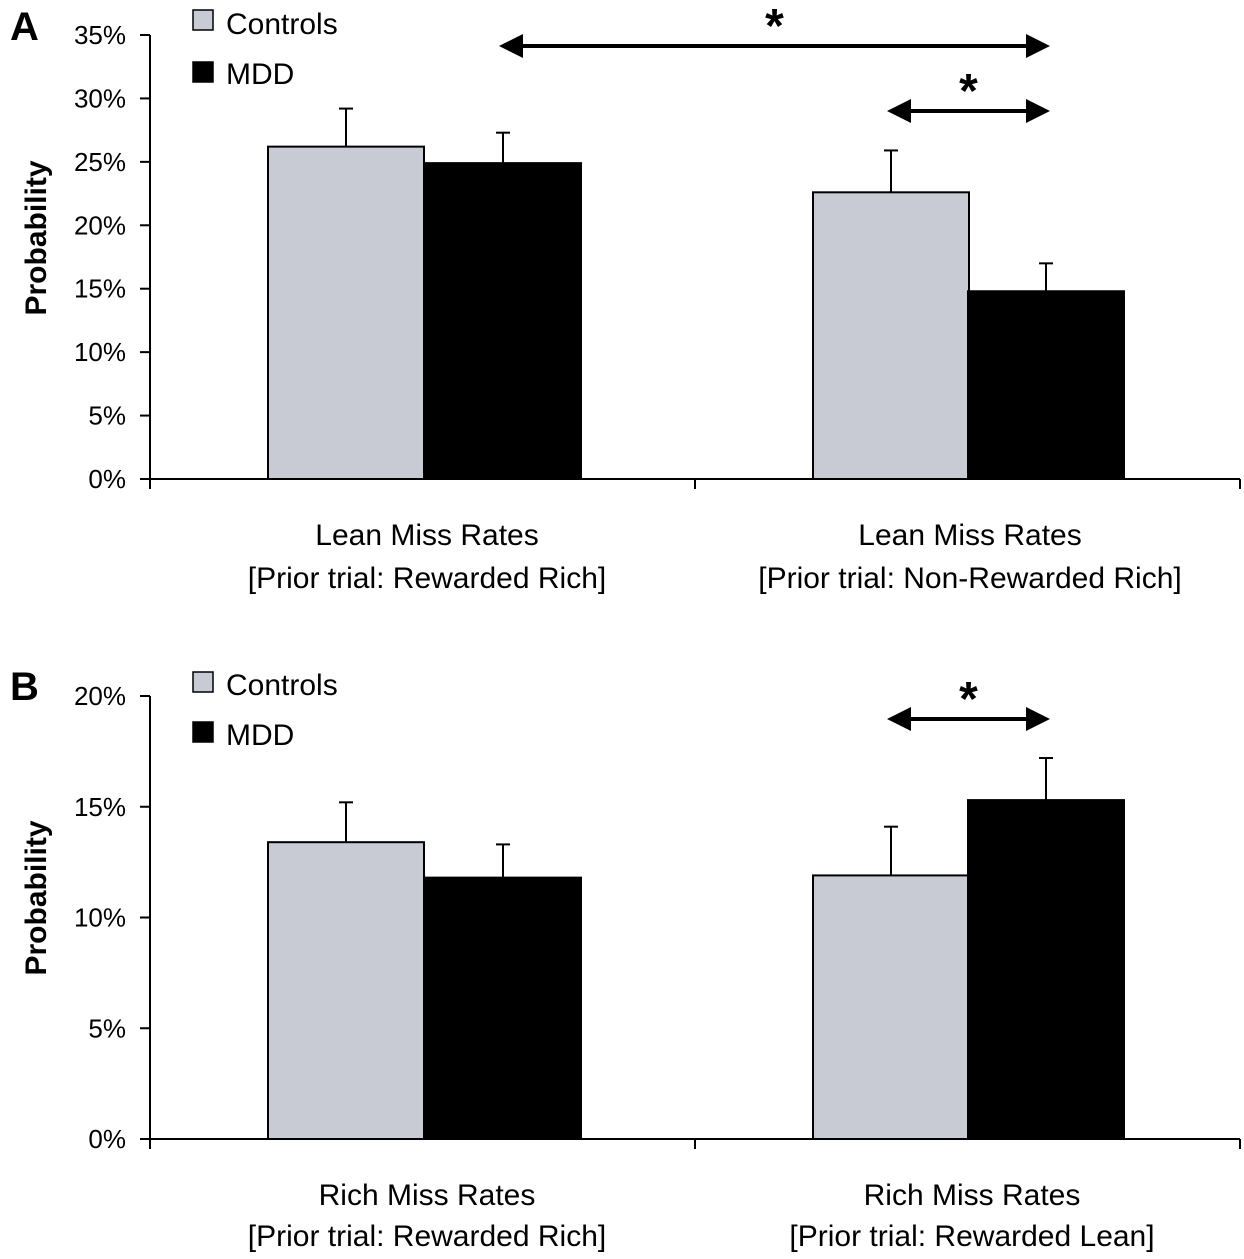  Describe the element at coordinates (203, 72) in the screenshot. I see `panel-a-legend-swatch-mdd` at that location.